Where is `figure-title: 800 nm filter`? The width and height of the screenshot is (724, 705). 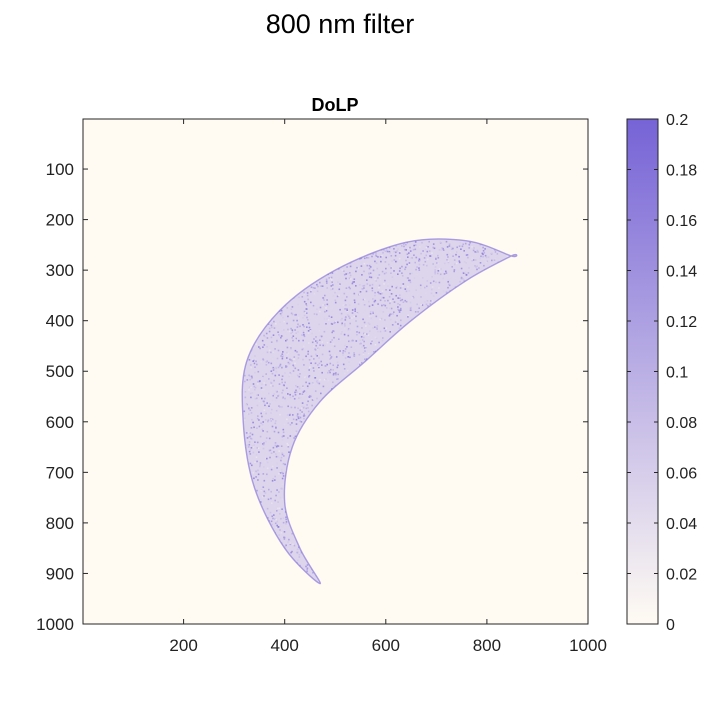 figure-title: 800 nm filter is located at coordinates (340, 24).